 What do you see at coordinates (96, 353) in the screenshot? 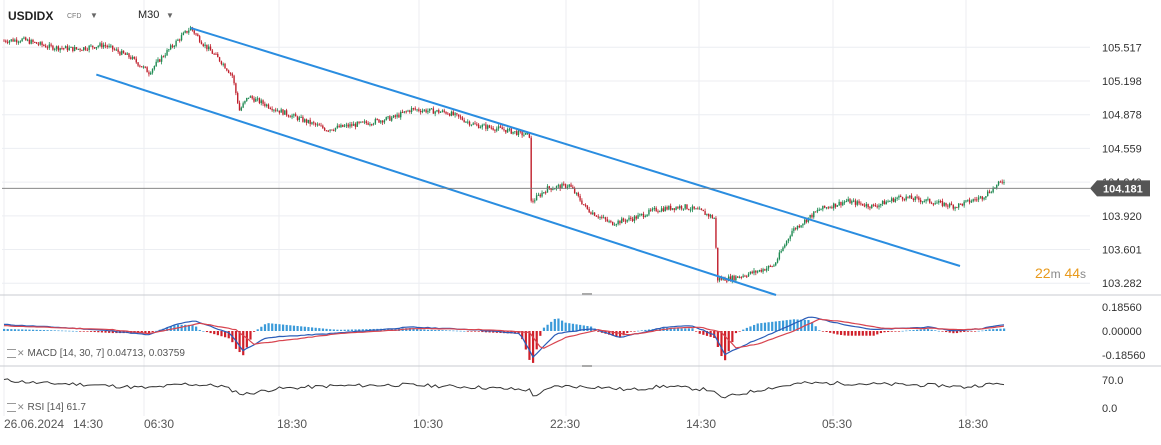
I see `macd-label: ✕ MACD [14, 30, 7] 0.04713, 0.03759` at bounding box center [96, 353].